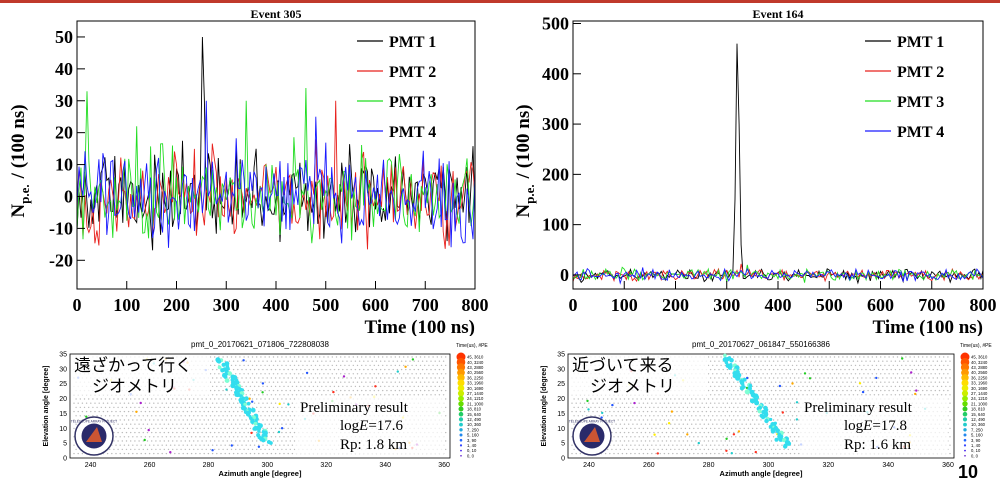 The width and height of the screenshot is (1000, 483). Describe the element at coordinates (555, 225) in the screenshot. I see `y-tick-label: 100` at that location.